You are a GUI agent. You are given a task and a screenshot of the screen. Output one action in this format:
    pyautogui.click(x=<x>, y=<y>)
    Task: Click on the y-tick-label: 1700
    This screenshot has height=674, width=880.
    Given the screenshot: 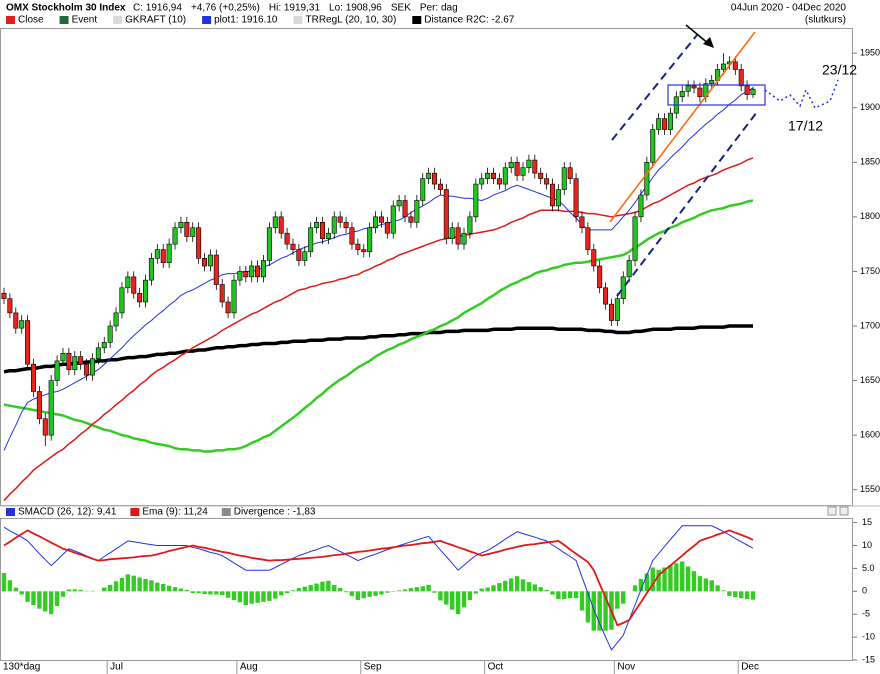 What is the action you would take?
    pyautogui.click(x=870, y=325)
    